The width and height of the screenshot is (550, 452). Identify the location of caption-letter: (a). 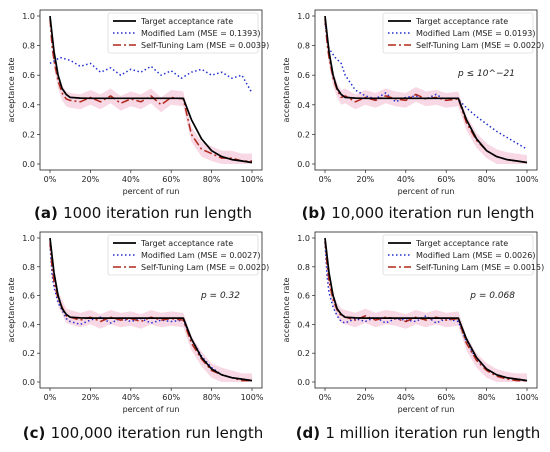
(48, 213).